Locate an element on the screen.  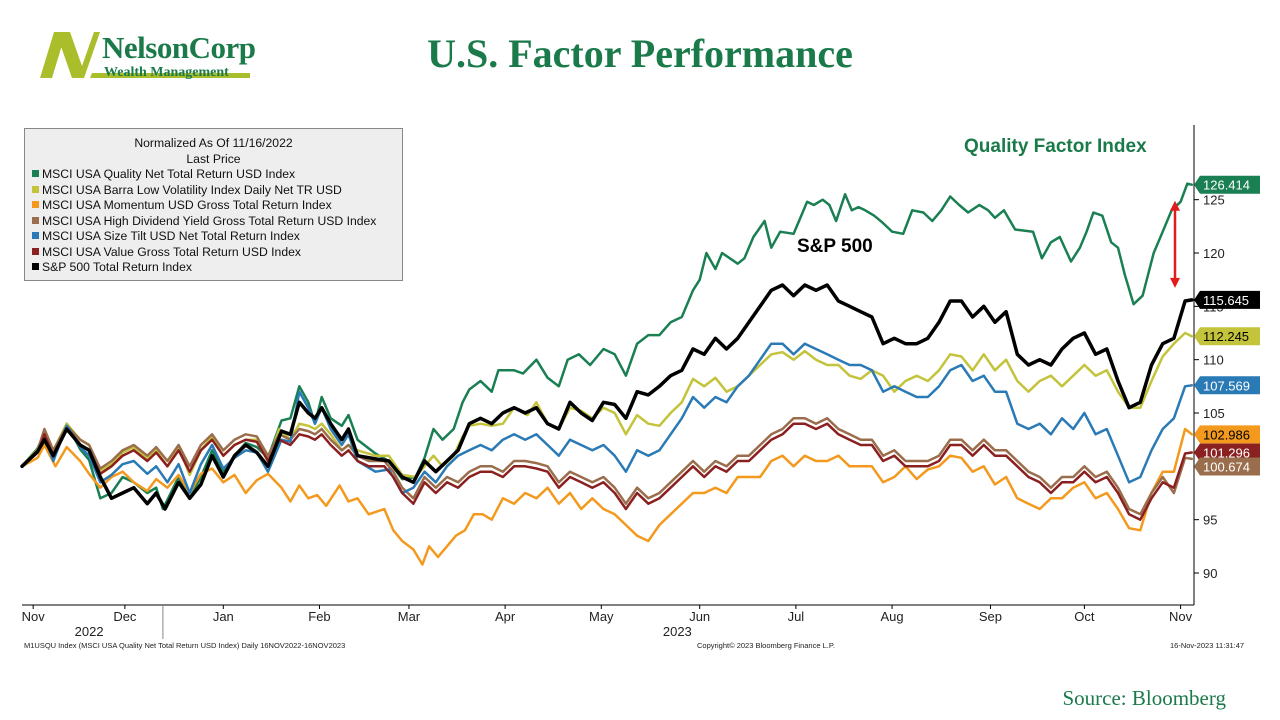
last-value-badge: 115.645 is located at coordinates (1227, 299).